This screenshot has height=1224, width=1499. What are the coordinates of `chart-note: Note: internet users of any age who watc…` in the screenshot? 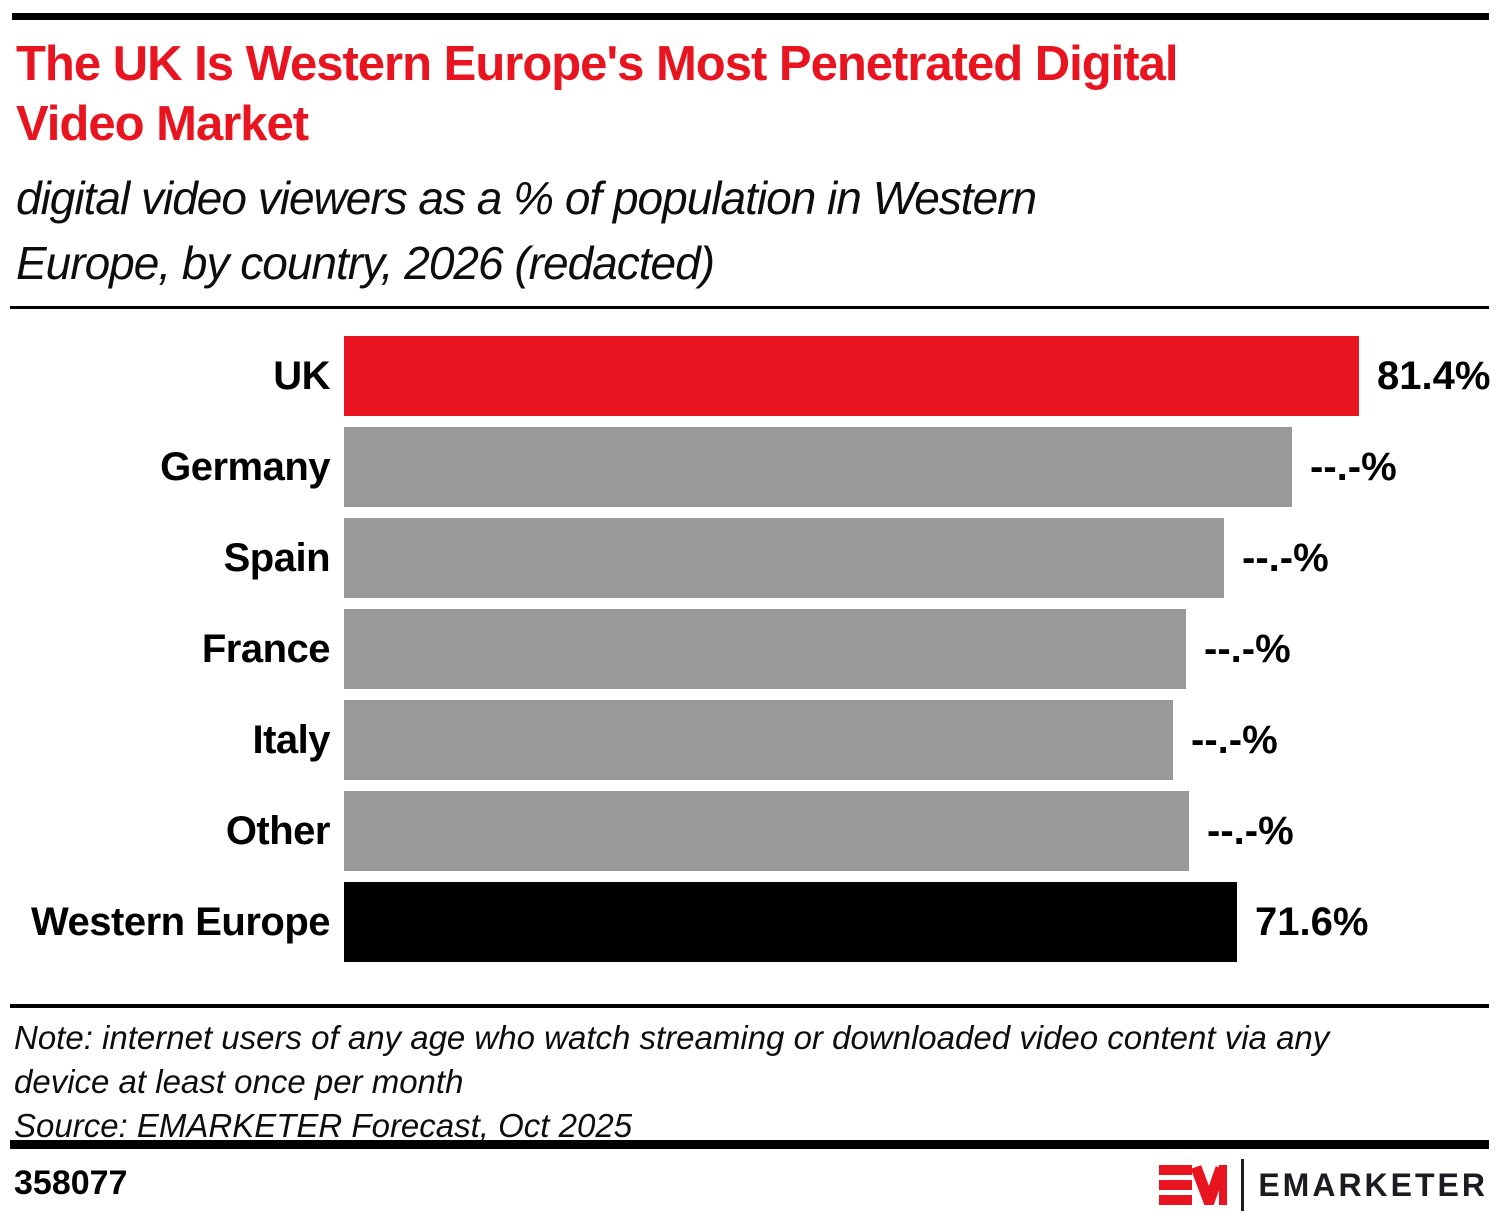 It's located at (749, 1082).